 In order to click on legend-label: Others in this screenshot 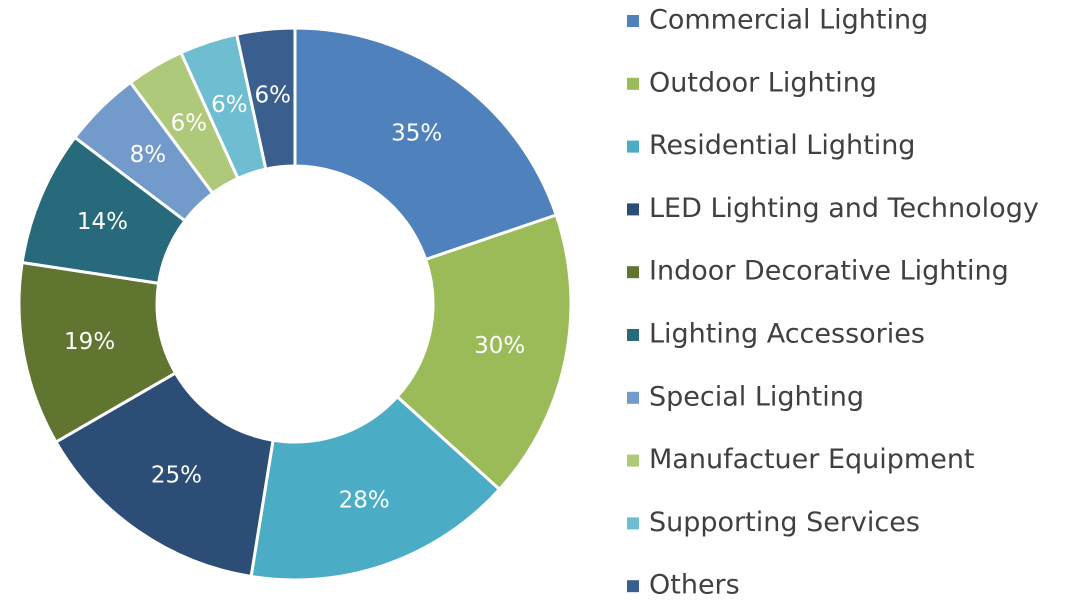, I will do `click(694, 585)`.